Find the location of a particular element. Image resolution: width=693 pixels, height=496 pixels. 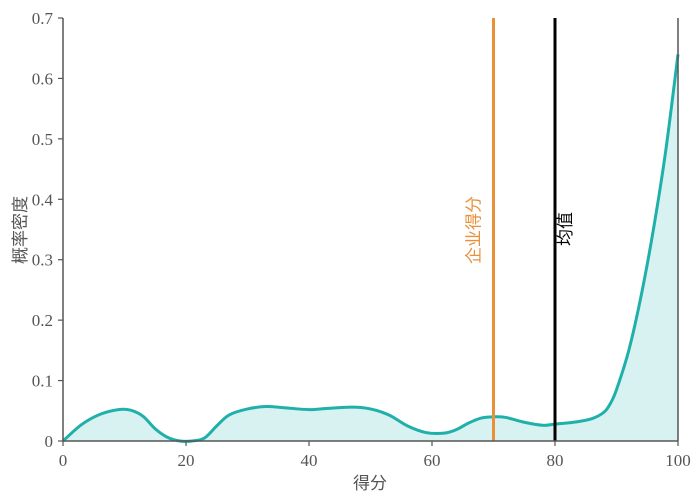

reference-label-0: 企业得分 is located at coordinates (474, 230).